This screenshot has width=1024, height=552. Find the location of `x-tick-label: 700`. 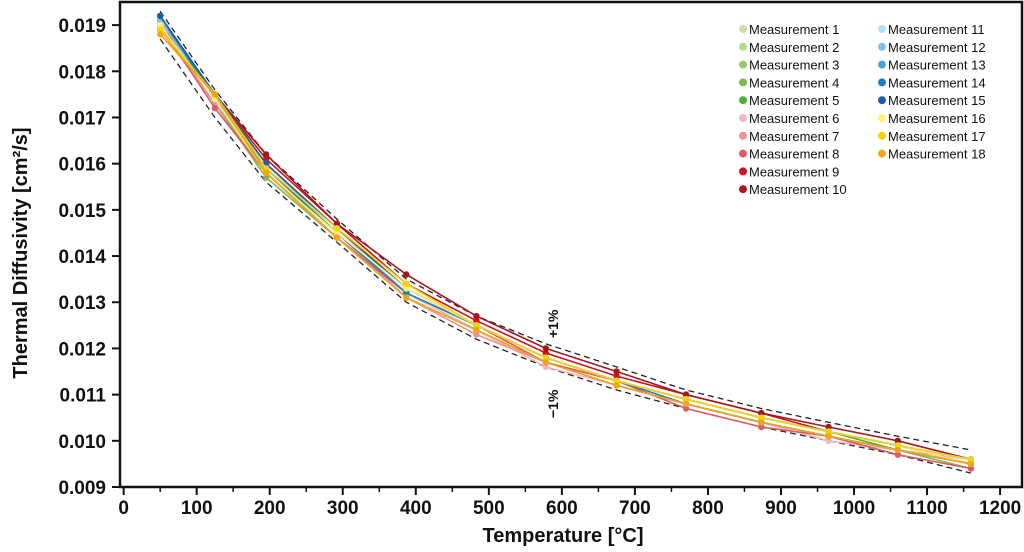

x-tick-label: 700 is located at coordinates (635, 508).